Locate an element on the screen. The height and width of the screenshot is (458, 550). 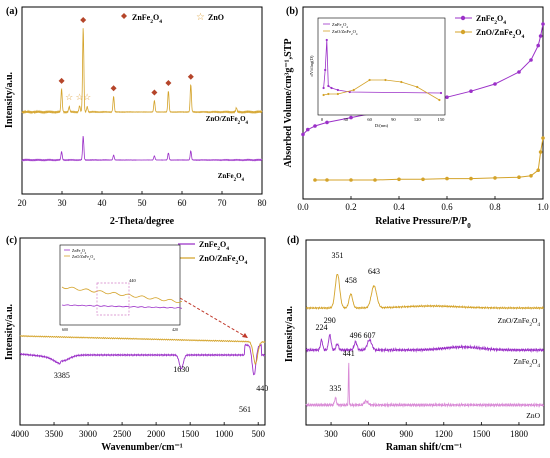
x-tick-label: 0.8 is located at coordinates (495, 207).